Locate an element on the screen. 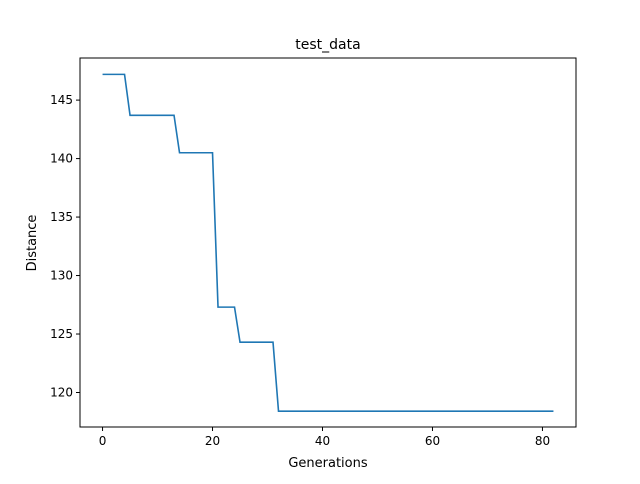 This screenshot has height=484, width=640. y-tick-label: 135 is located at coordinates (61, 217).